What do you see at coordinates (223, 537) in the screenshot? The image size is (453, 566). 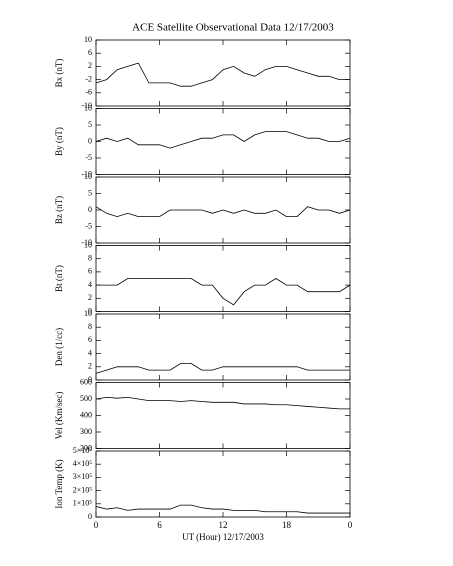 I see `x-axis-label: UT (Hour) 12/17/2003` at bounding box center [223, 537].